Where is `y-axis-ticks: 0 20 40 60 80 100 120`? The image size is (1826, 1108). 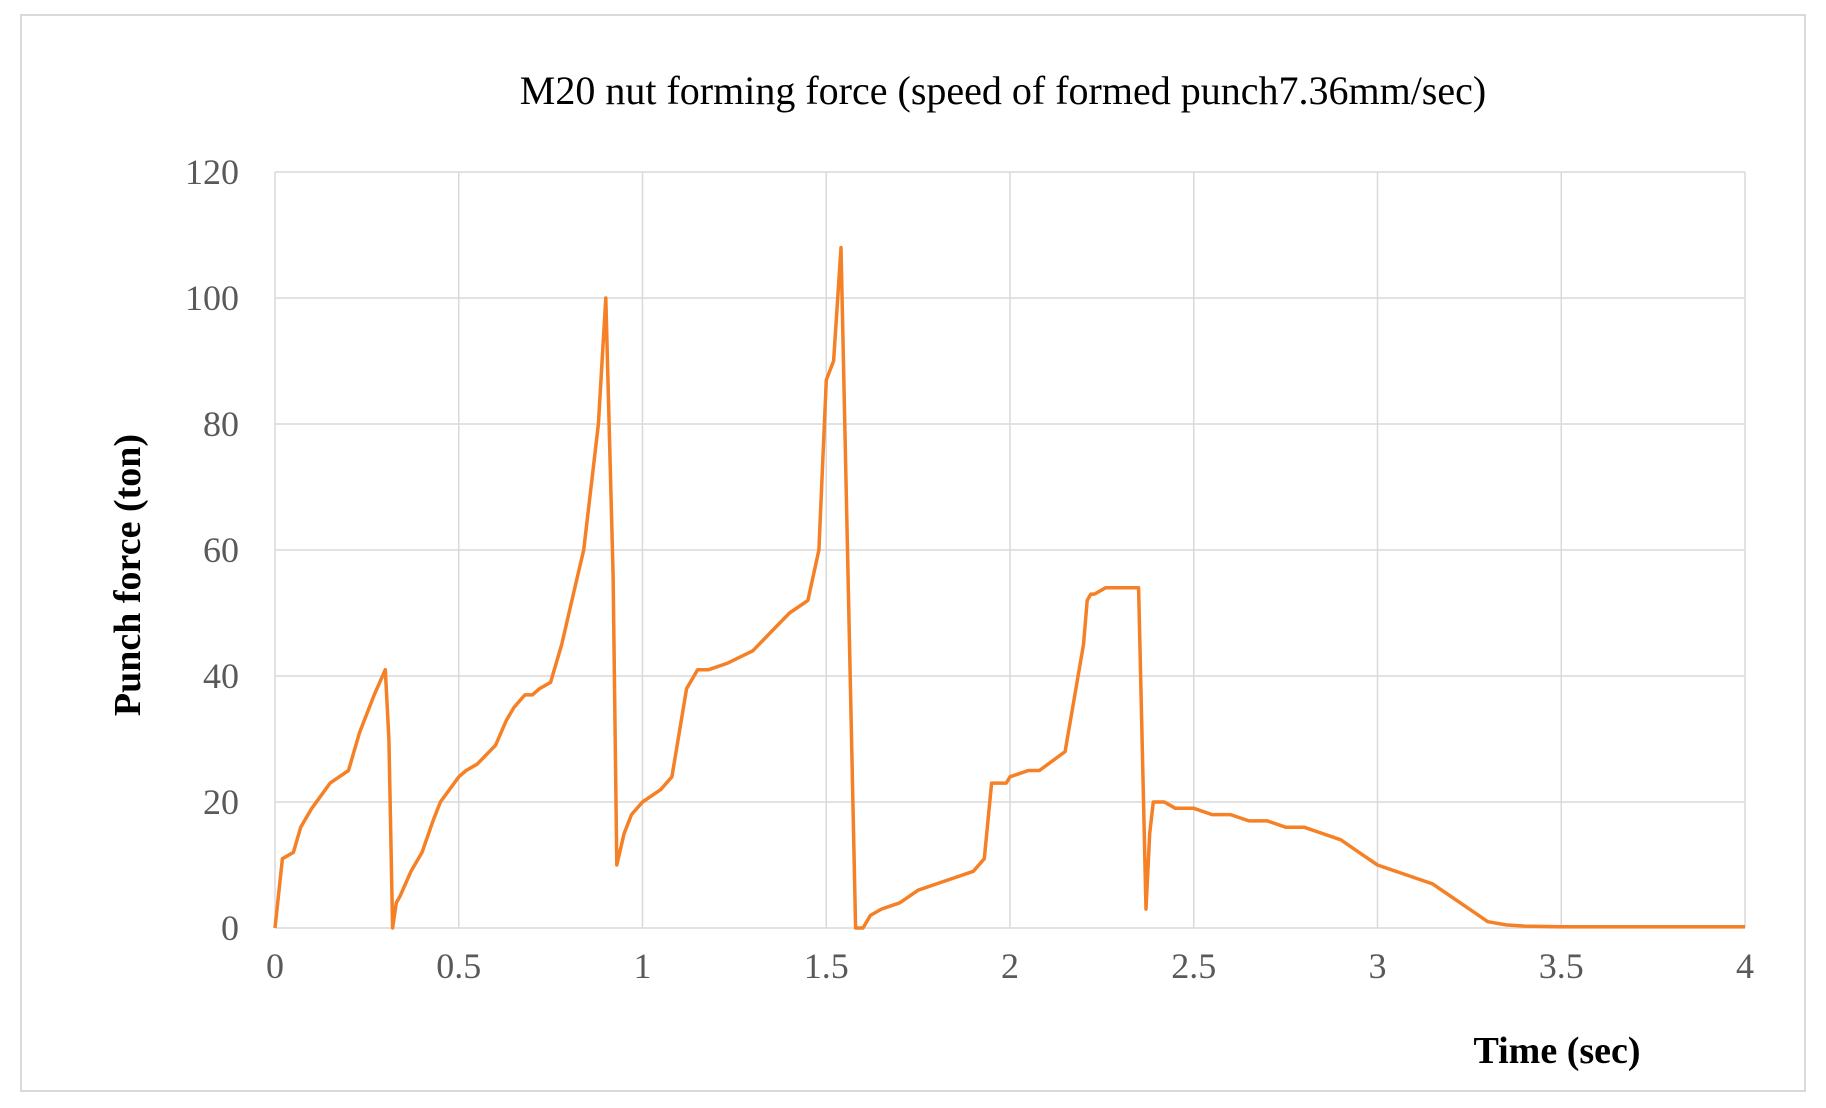 y-axis-ticks: 0 20 40 60 80 100 120 is located at coordinates (212, 550).